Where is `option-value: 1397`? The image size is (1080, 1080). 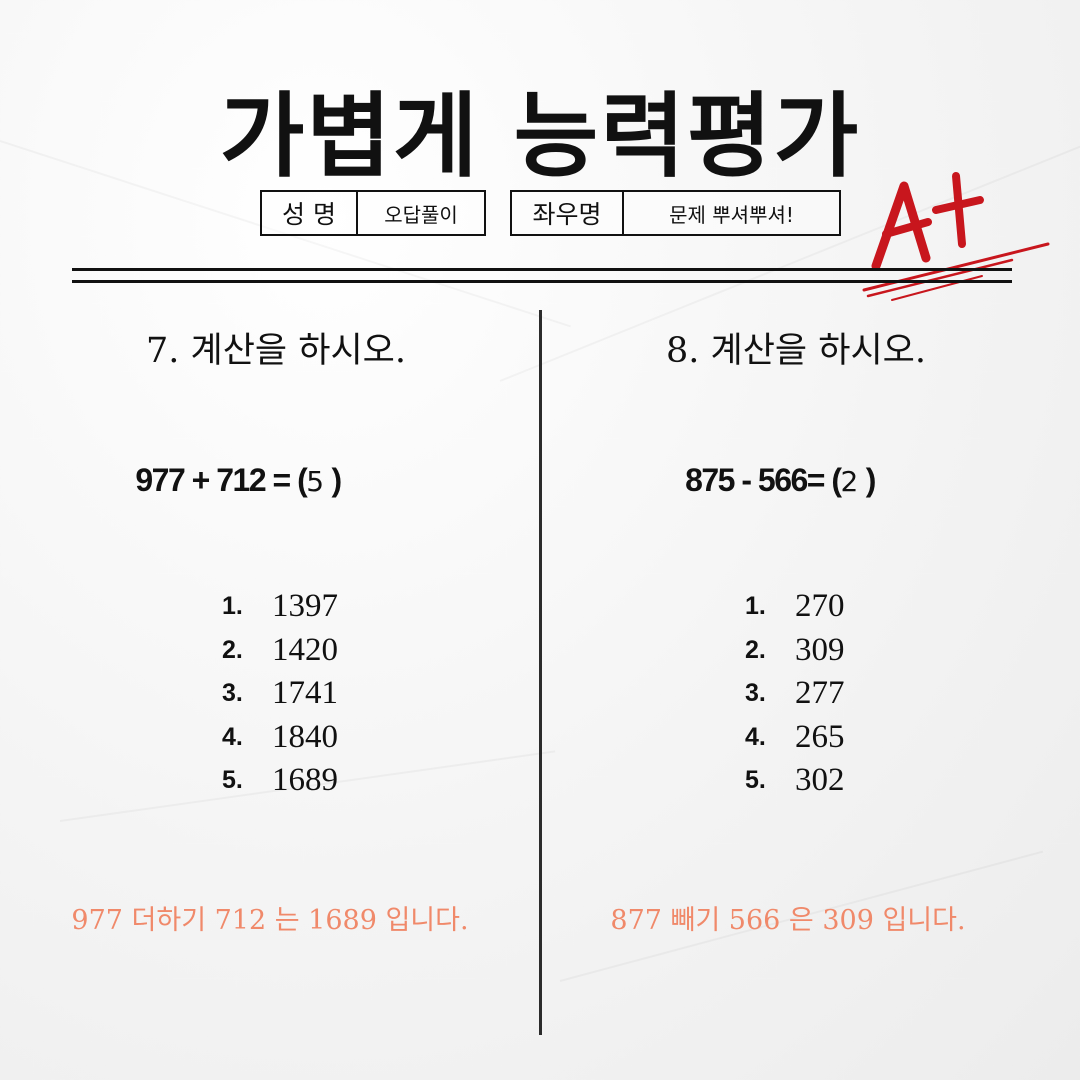 option-value: 1397 is located at coordinates (305, 606).